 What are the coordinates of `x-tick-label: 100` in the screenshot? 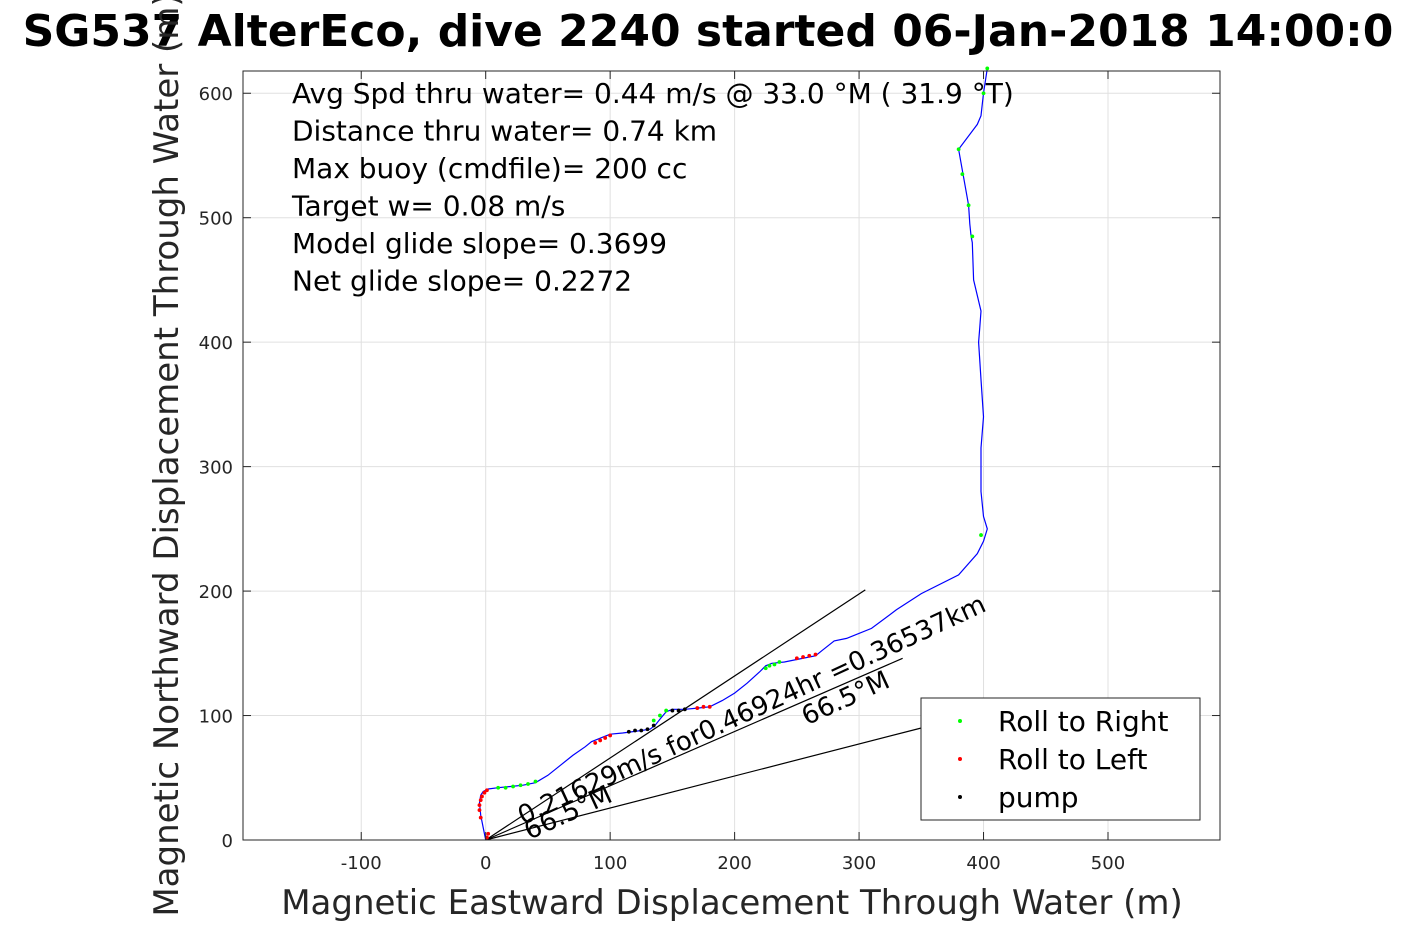 It's located at (610, 863).